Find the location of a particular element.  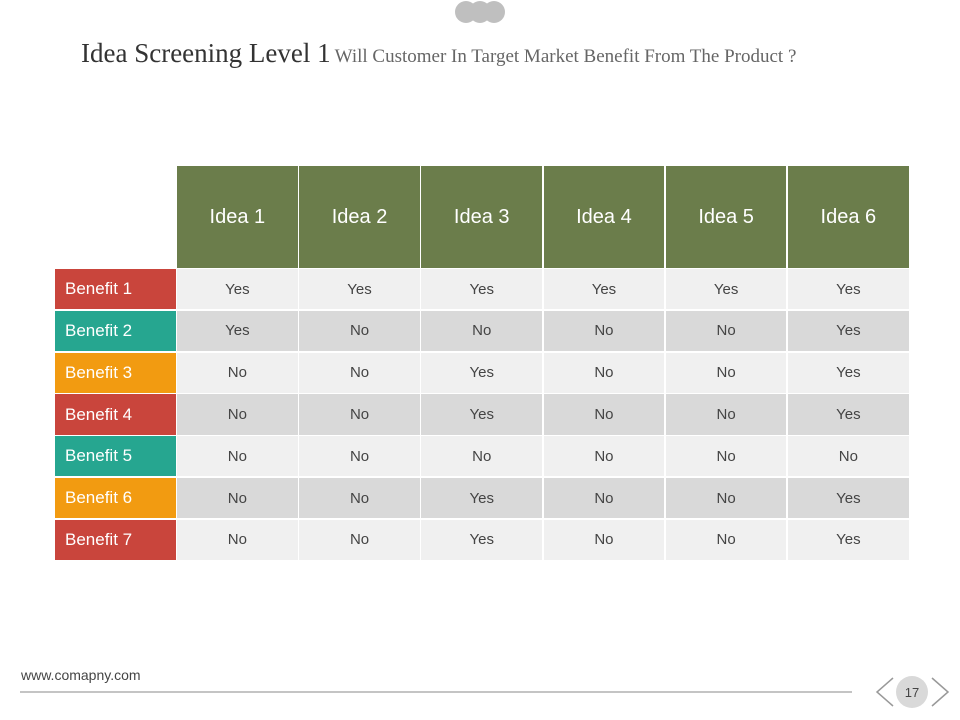

column-header: Idea 1 is located at coordinates (237, 217).